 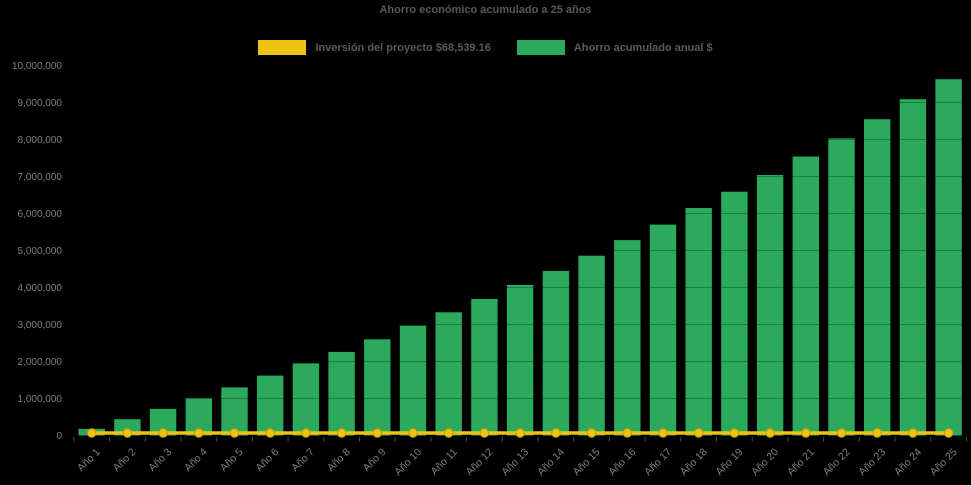 I want to click on y-axis-tick-label: 8,000,000, so click(x=40, y=140).